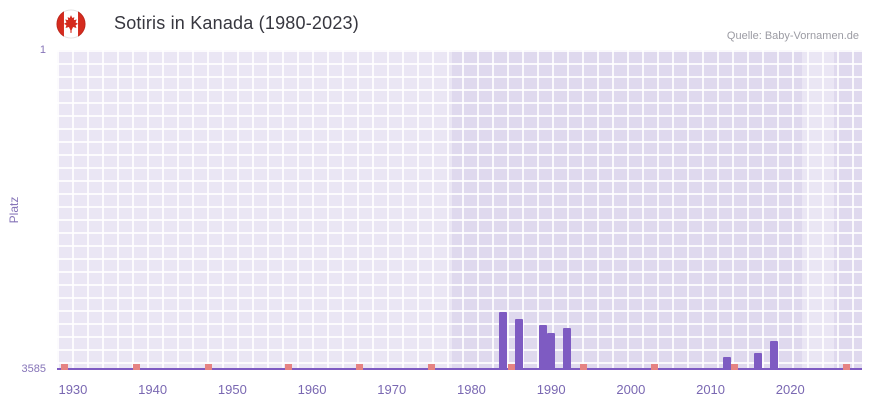  Describe the element at coordinates (726, 363) in the screenshot. I see `bar-2012` at that location.